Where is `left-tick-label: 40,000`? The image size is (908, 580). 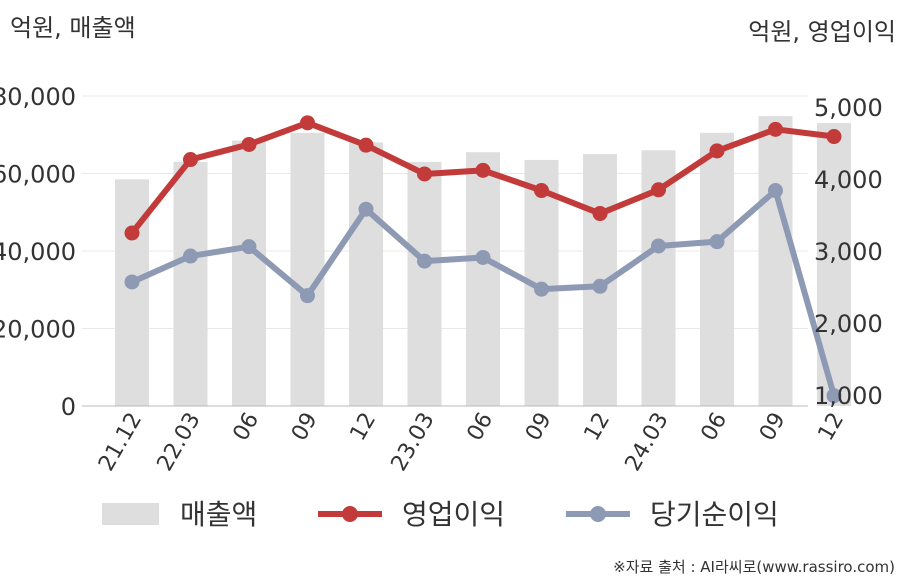 left-tick-label: 40,000 is located at coordinates (38, 252).